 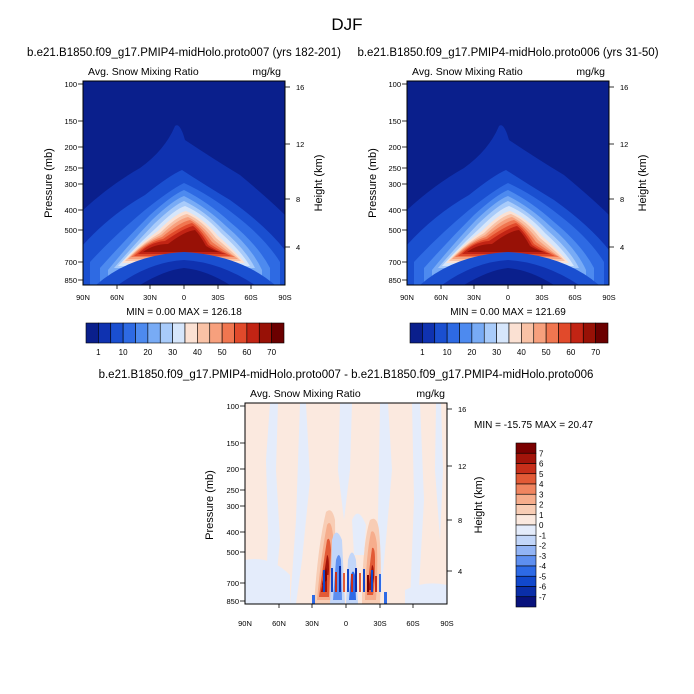 What do you see at coordinates (541, 464) in the screenshot?
I see `colorbar-label: 6` at bounding box center [541, 464].